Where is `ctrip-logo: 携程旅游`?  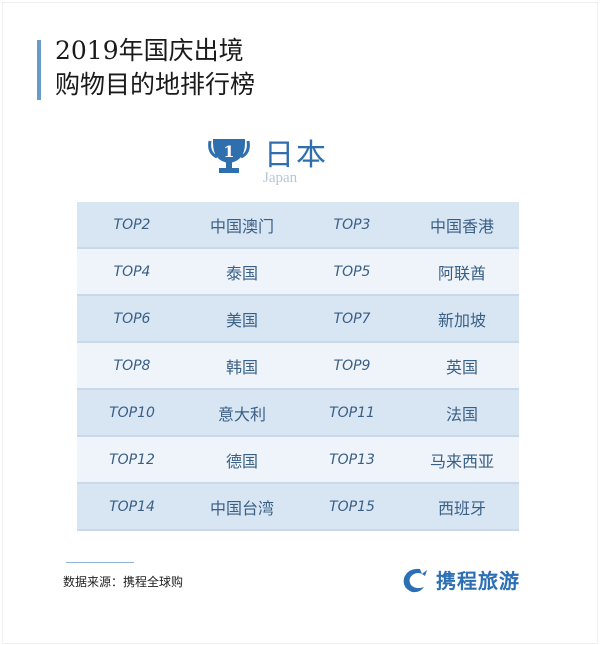
ctrip-logo: 携程旅游 is located at coordinates (460, 579).